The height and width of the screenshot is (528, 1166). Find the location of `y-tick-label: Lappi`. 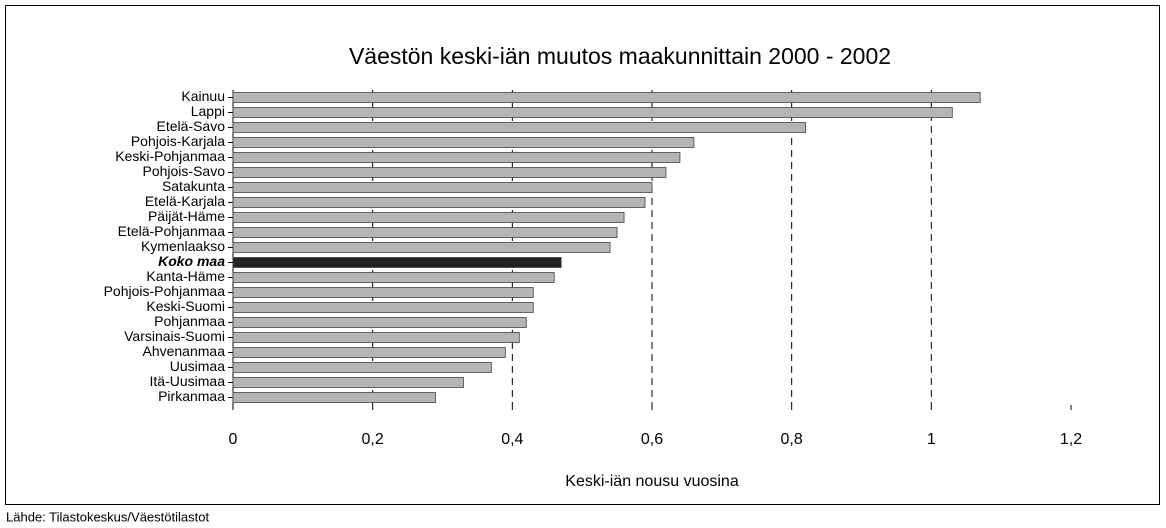

y-tick-label: Lappi is located at coordinates (208, 111).